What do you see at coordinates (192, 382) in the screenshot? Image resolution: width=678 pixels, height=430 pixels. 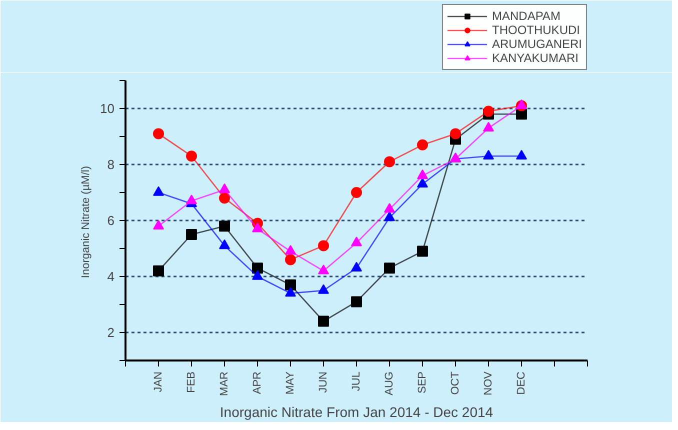 I see `x-tick-label: FEB` at bounding box center [192, 382].